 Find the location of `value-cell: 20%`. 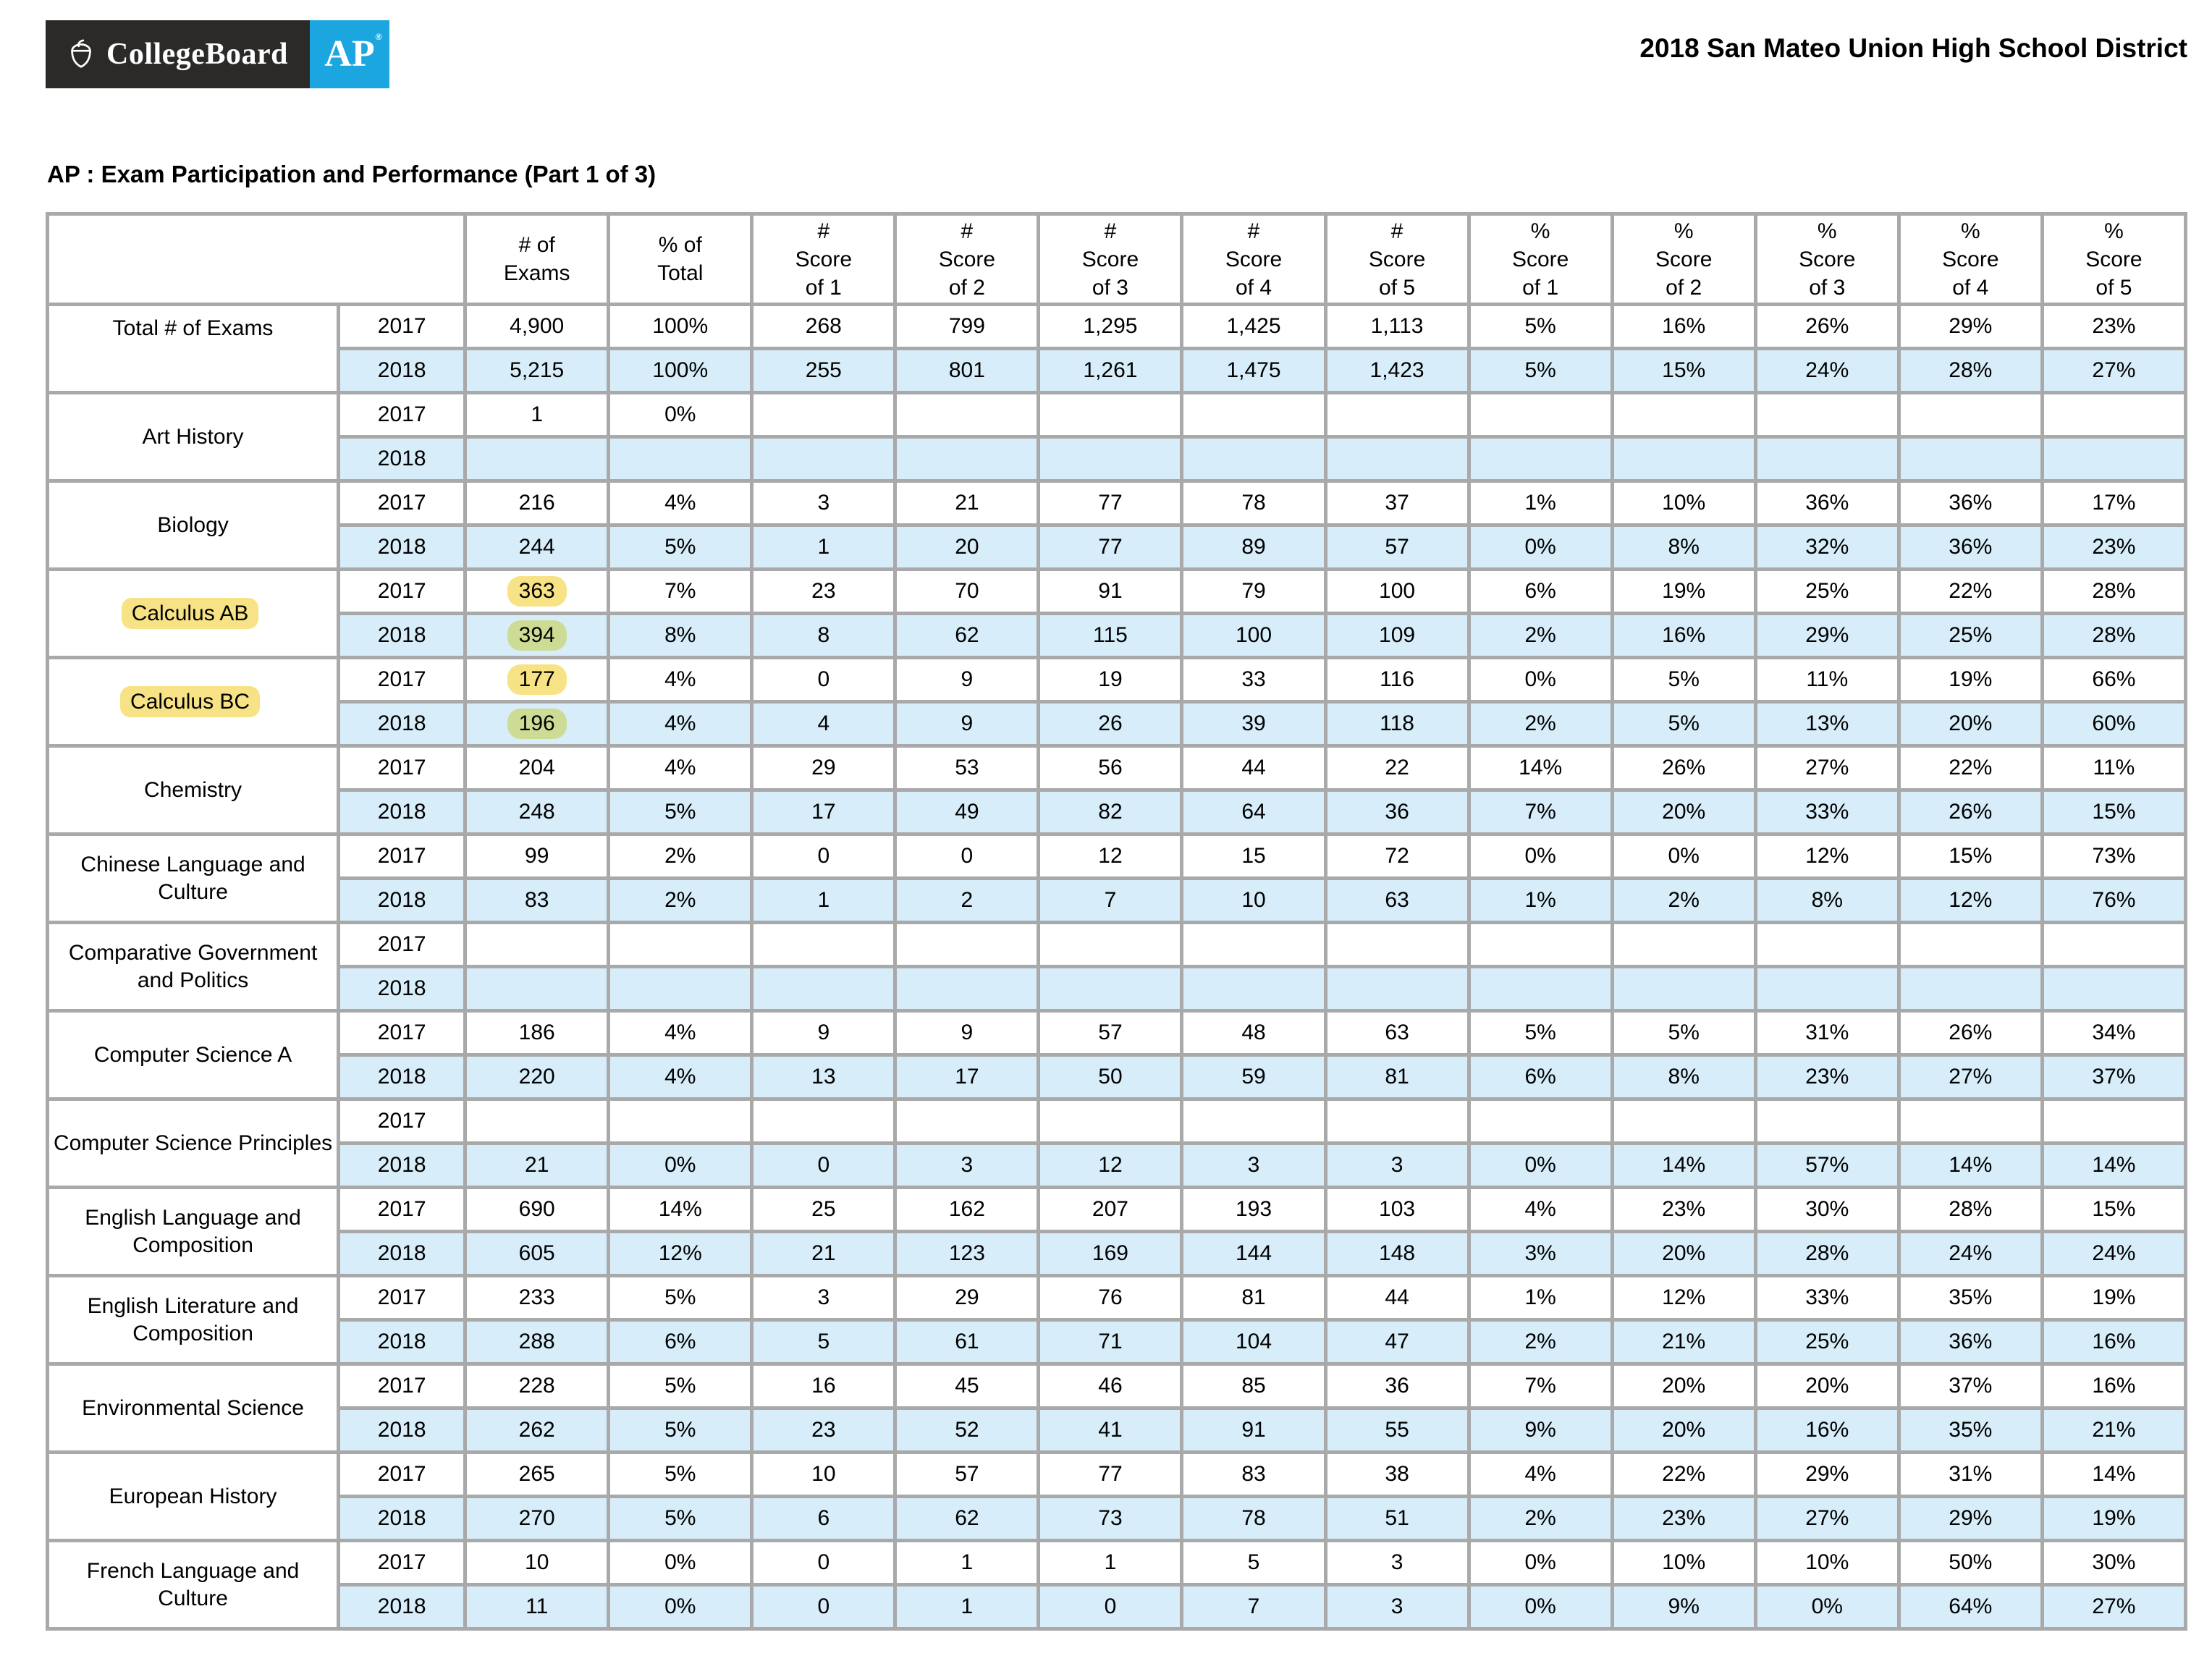

value-cell: 20% is located at coordinates (1684, 1430).